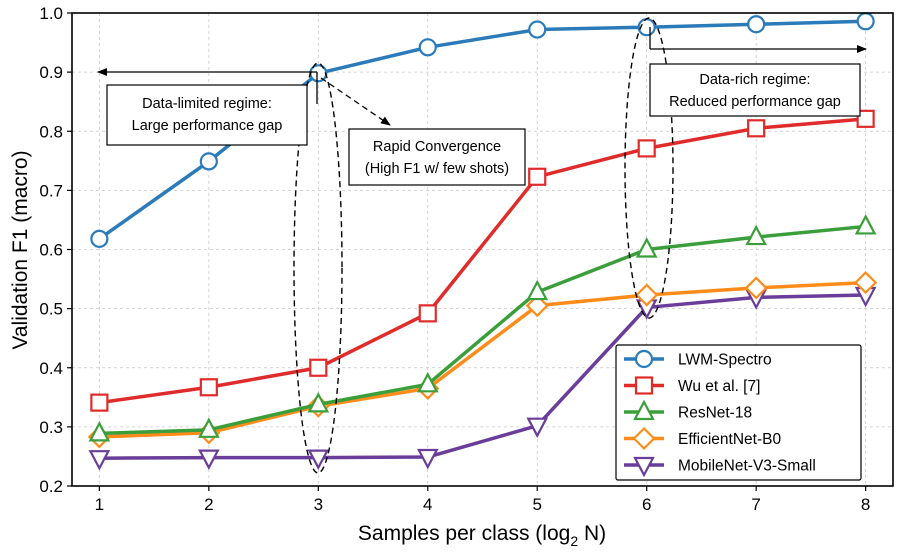  I want to click on x-tick-label: 6, so click(646, 504).